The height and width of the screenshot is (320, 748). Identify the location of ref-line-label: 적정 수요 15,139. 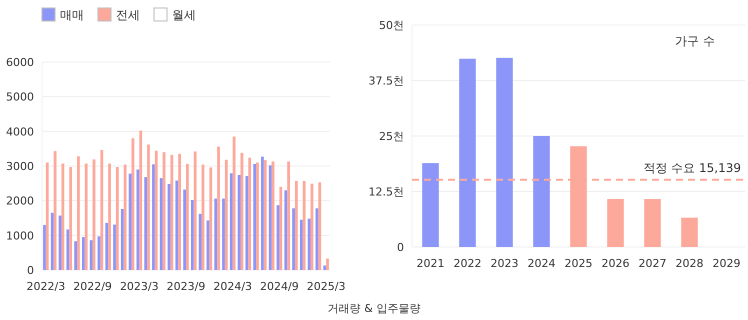
(692, 167).